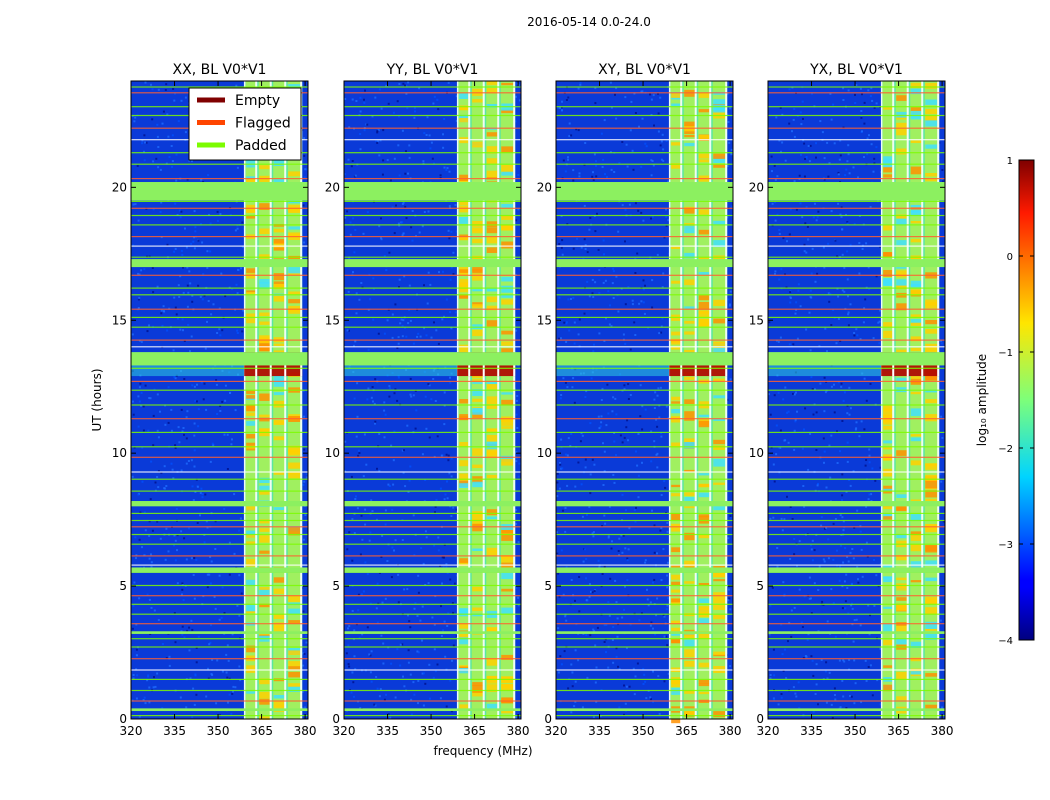 This screenshot has height=800, width=1050. Describe the element at coordinates (1005, 353) in the screenshot. I see `colorbar-tick-label: −1` at that location.